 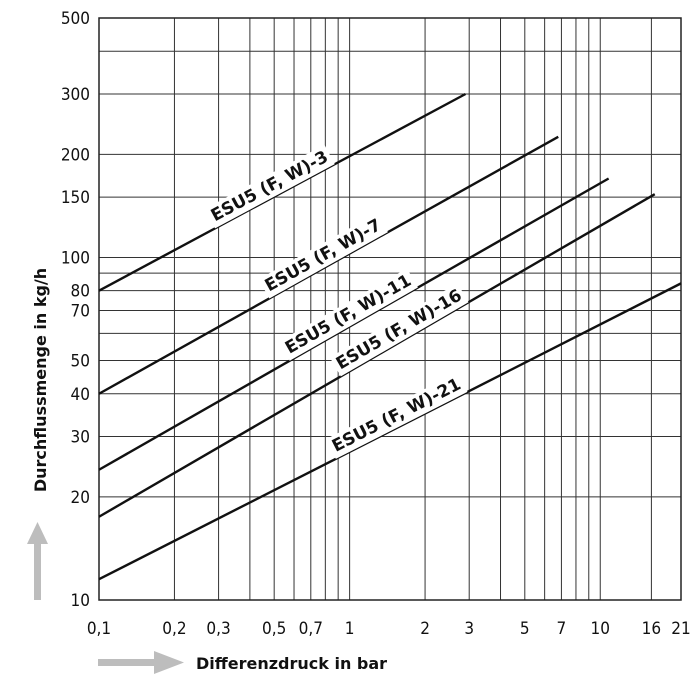 I want to click on series-label-text: ESU5 (F, W)-3, so click(x=270, y=186).